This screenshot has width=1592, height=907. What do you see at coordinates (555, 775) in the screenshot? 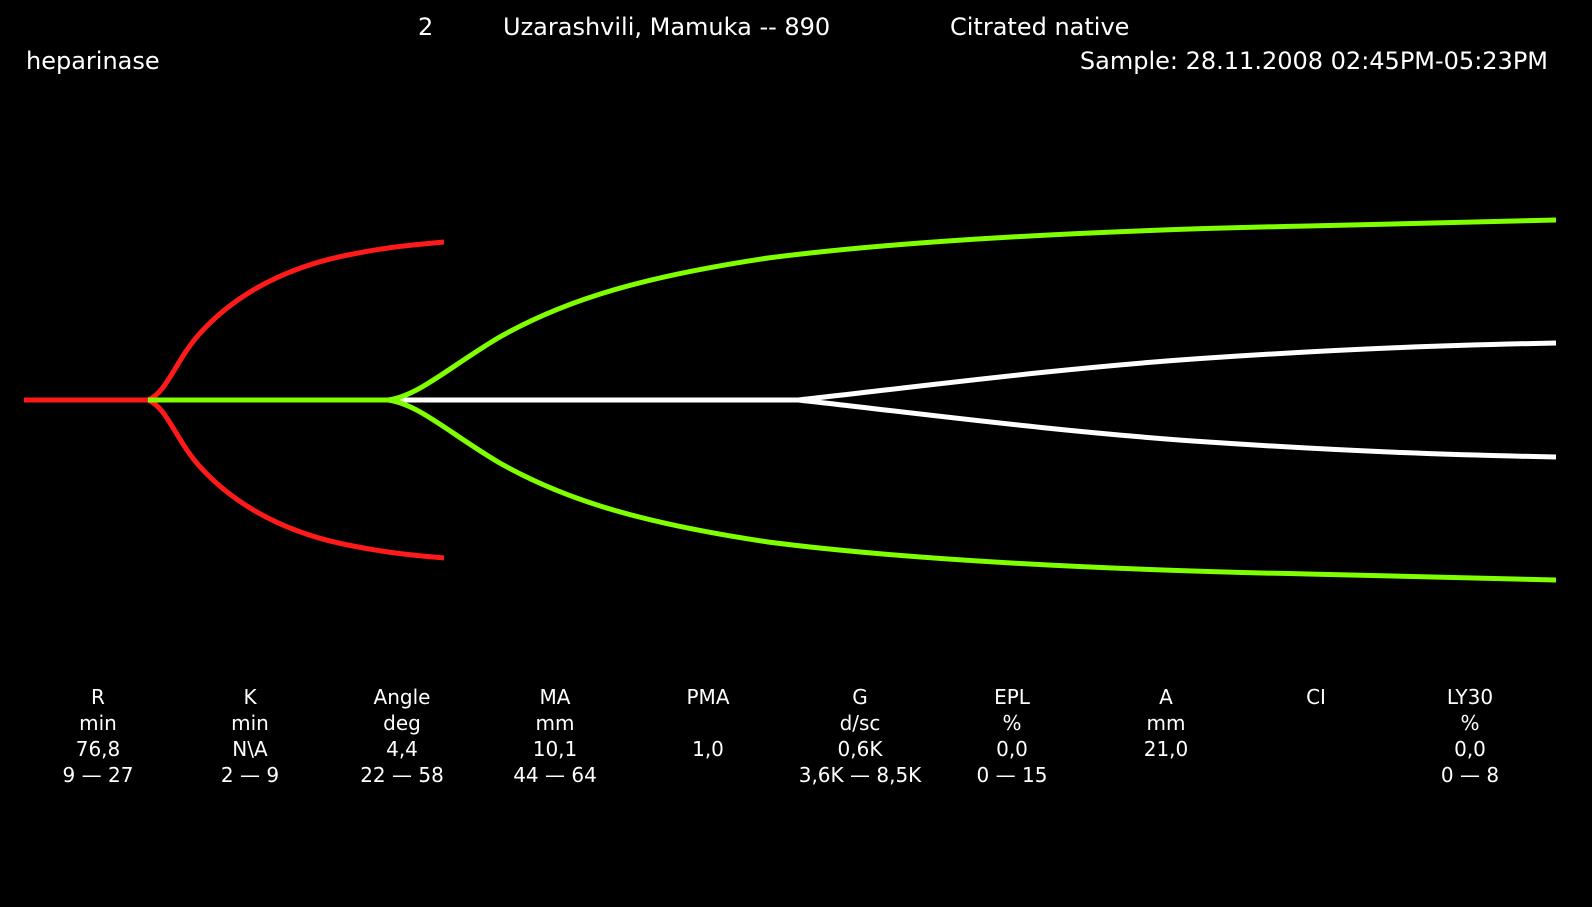
I see `param-range: 44 — 64` at bounding box center [555, 775].